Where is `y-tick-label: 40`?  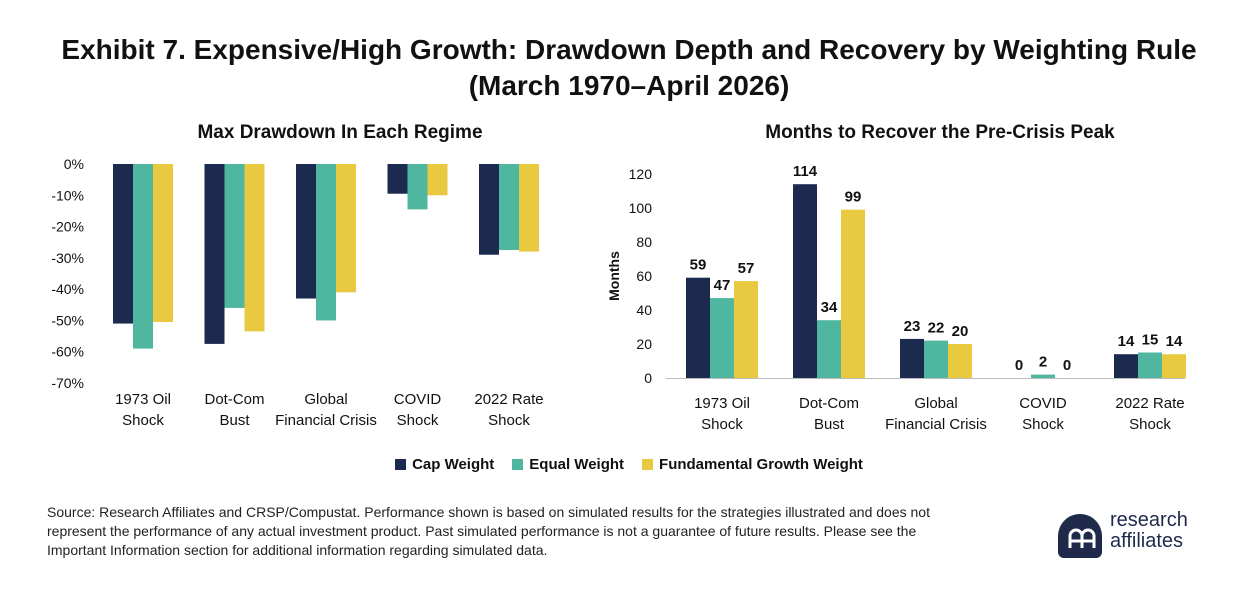 y-tick-label: 40 is located at coordinates (644, 310).